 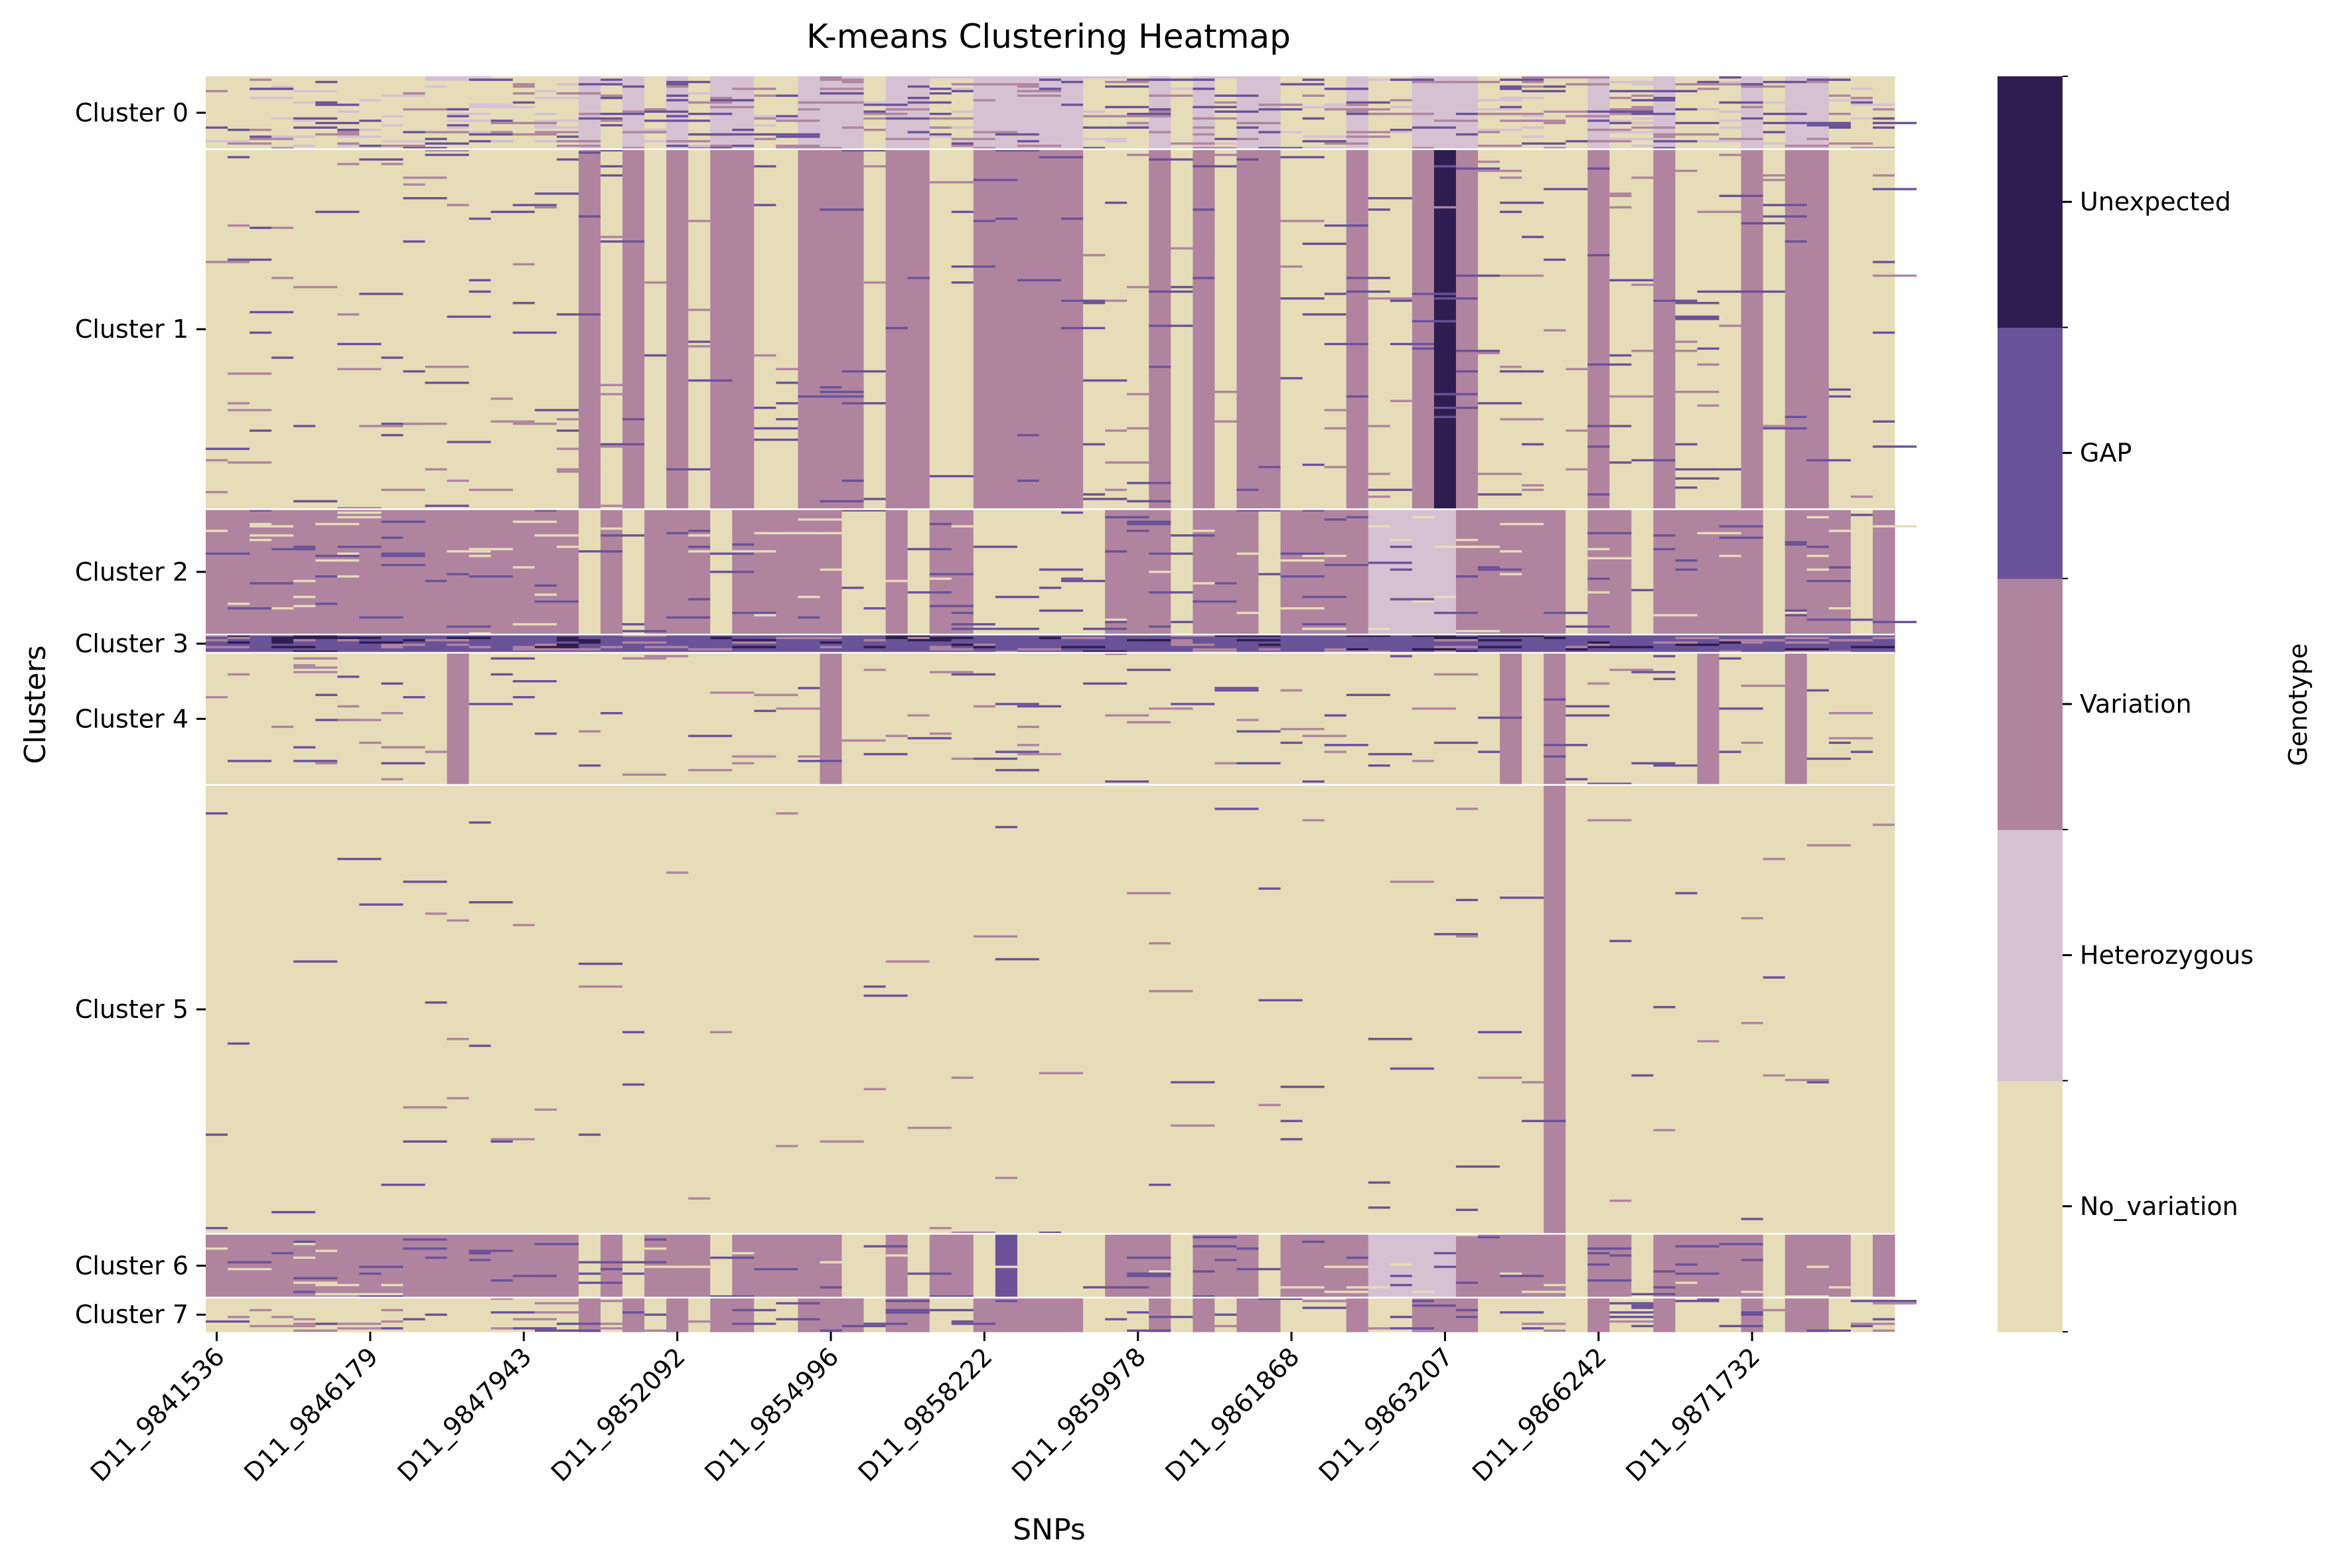 What do you see at coordinates (131, 1314) in the screenshot?
I see `y-tick-label: Cluster 7` at bounding box center [131, 1314].